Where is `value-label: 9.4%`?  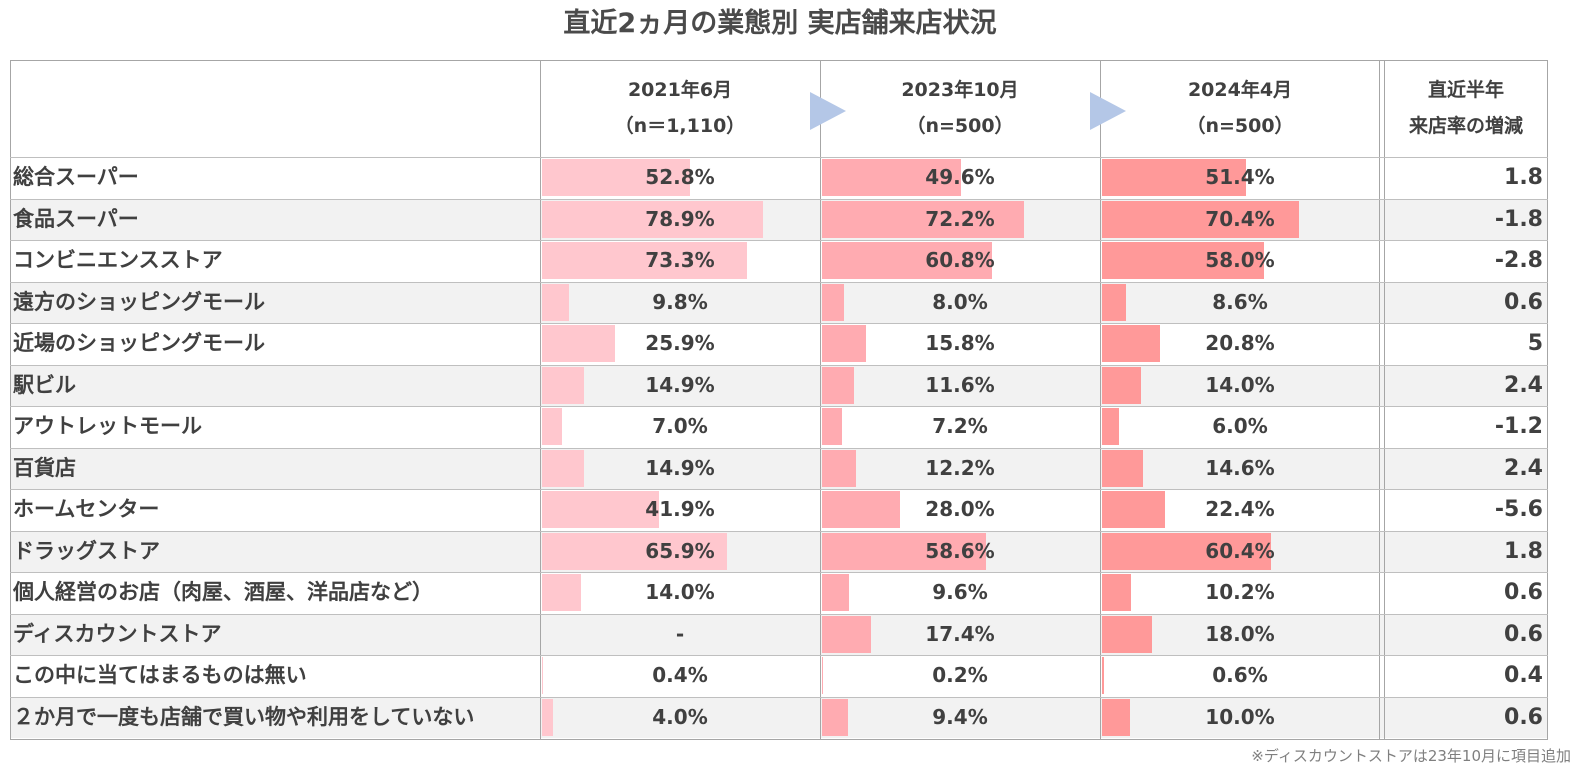 value-label: 9.4% is located at coordinates (960, 716).